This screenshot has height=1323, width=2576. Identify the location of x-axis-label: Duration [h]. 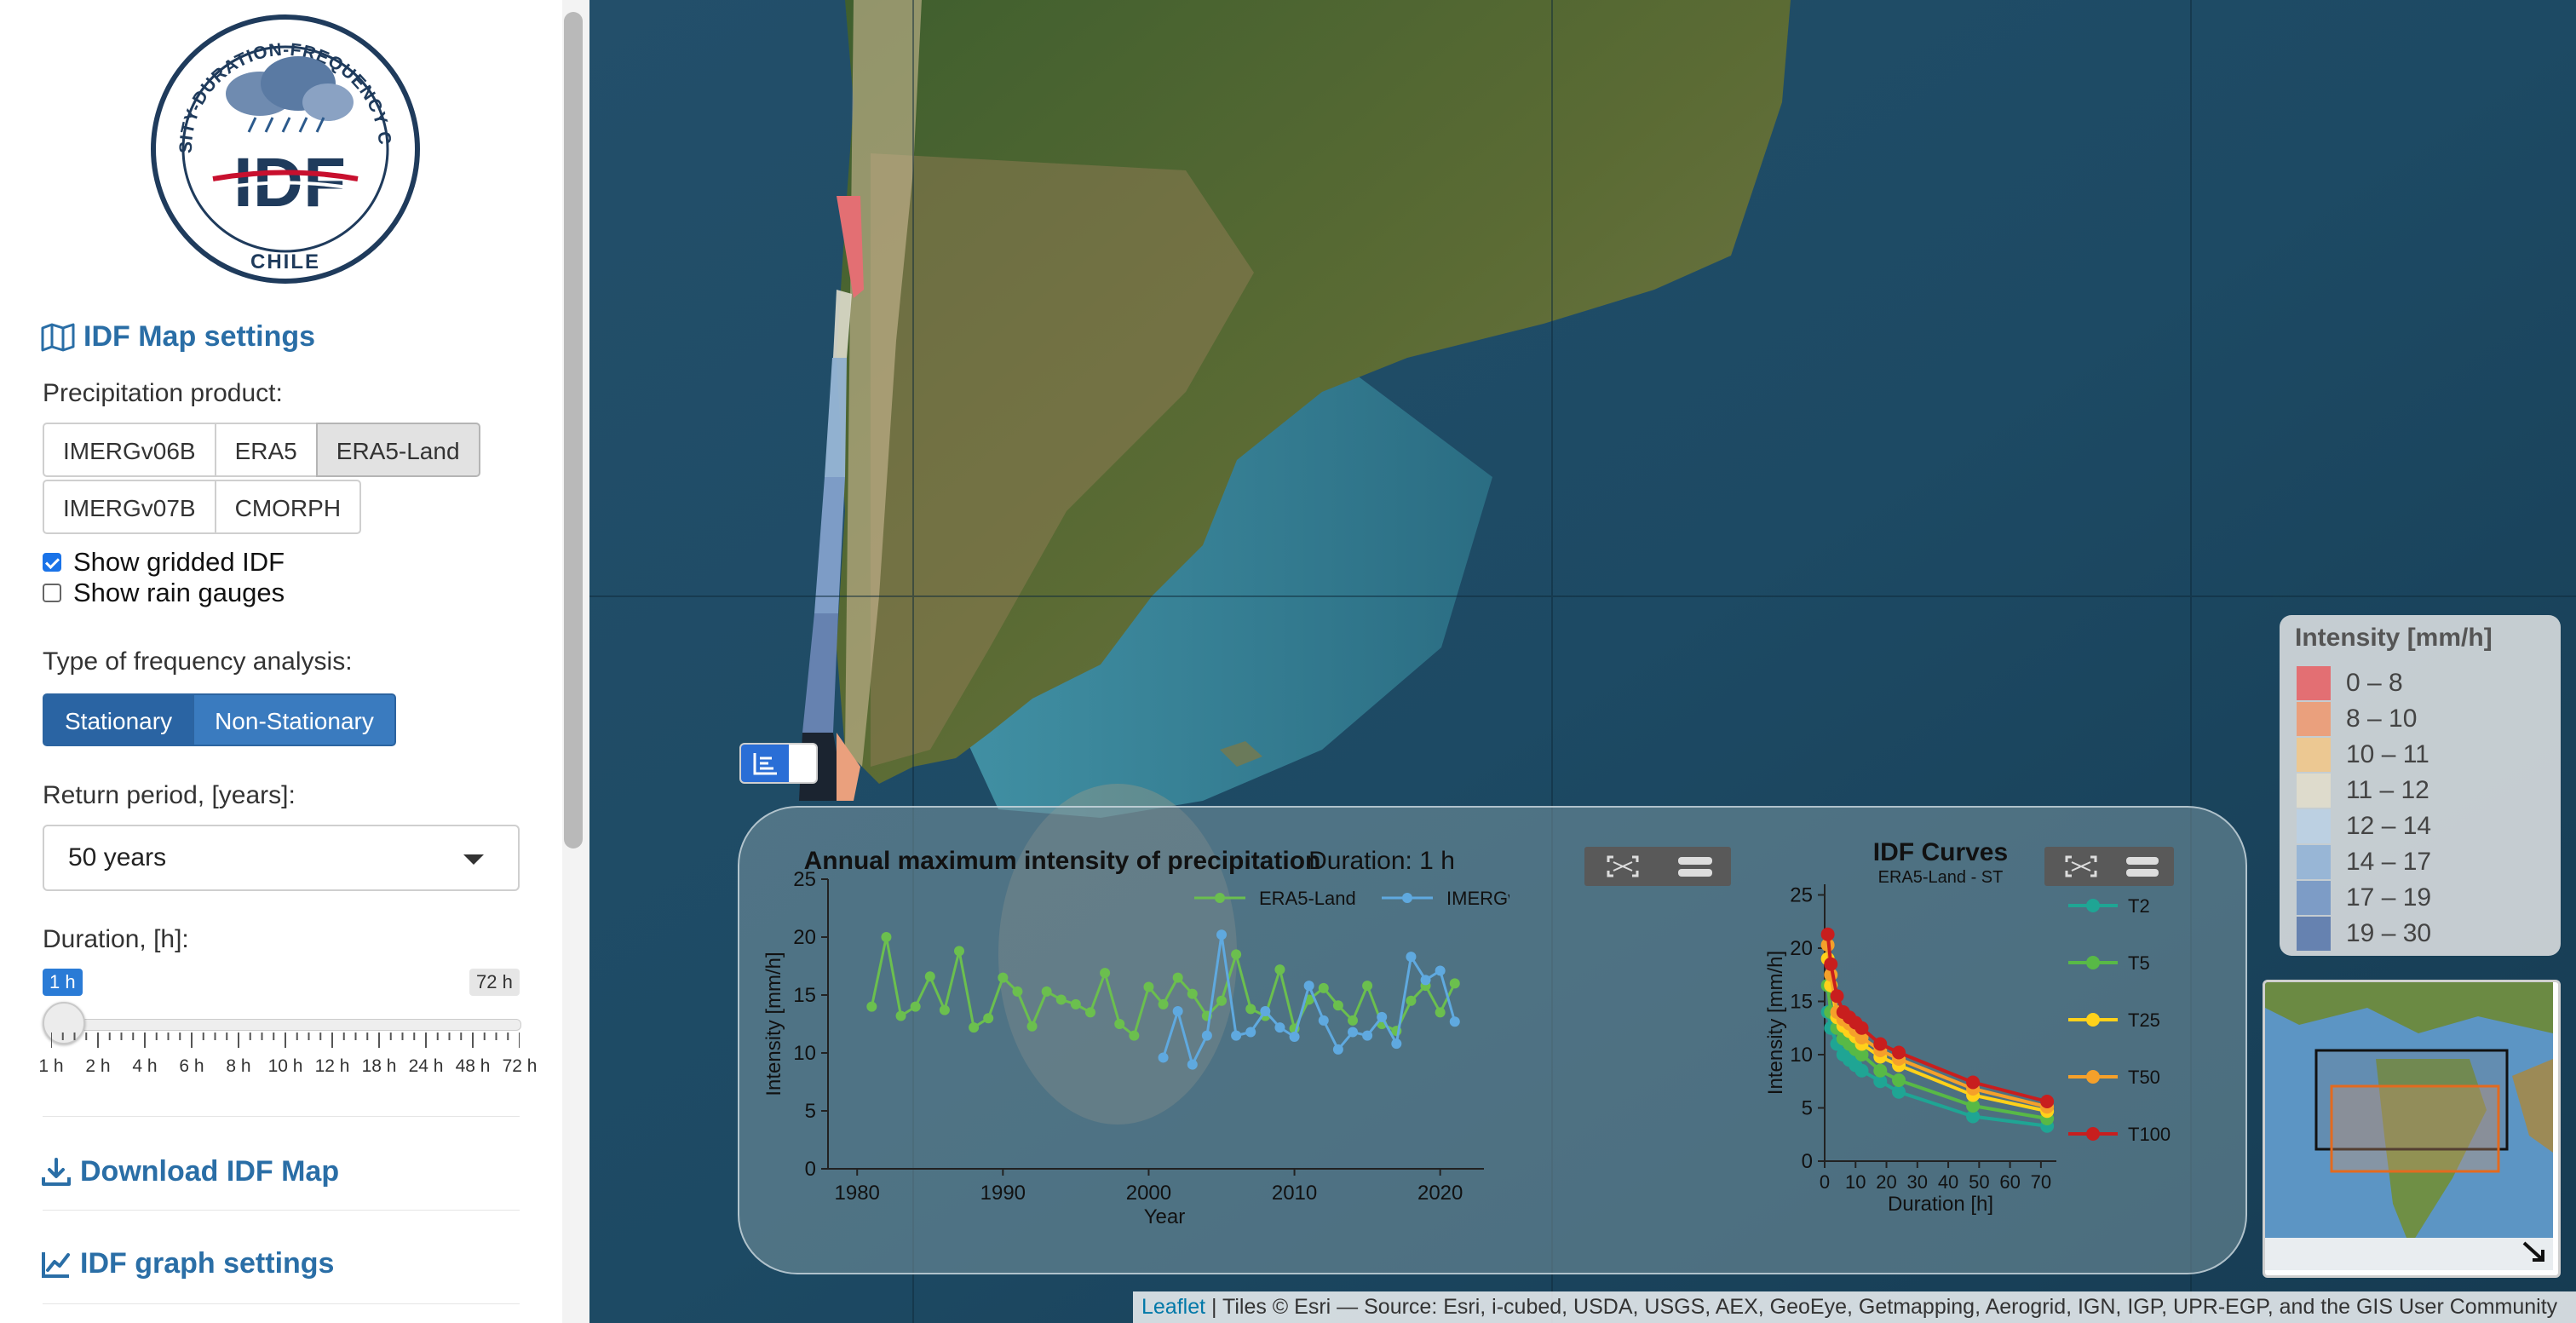
(1941, 1204).